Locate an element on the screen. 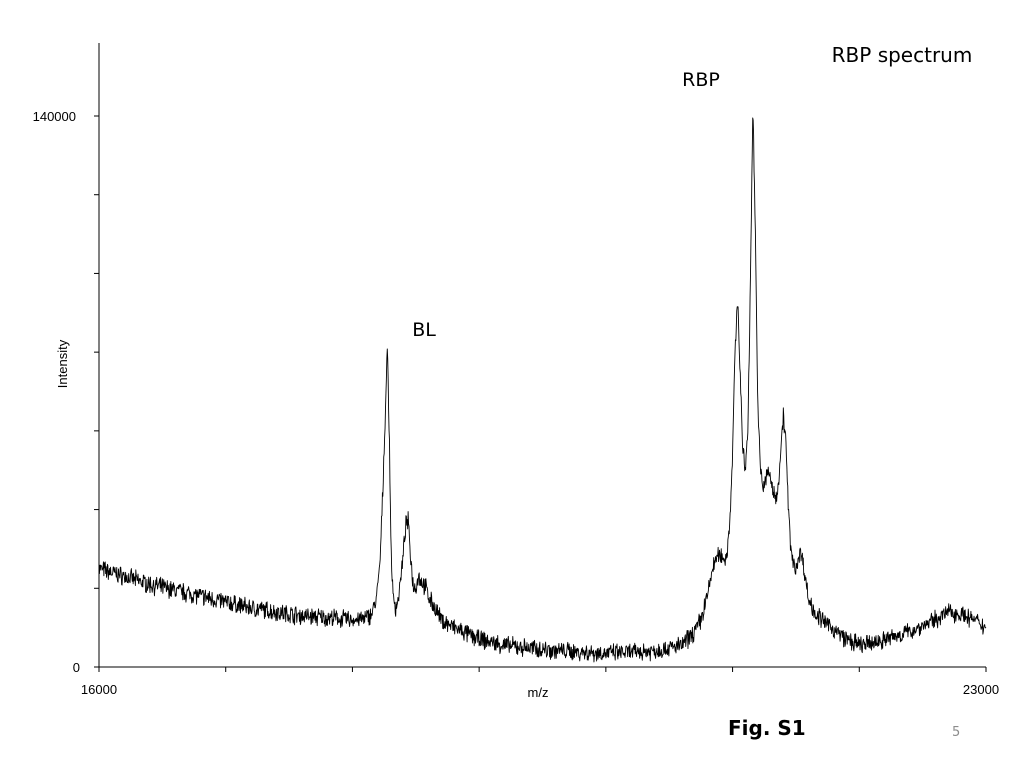 This screenshot has height=768, width=1024. x-tick-label-16000: 16000 is located at coordinates (99, 689).